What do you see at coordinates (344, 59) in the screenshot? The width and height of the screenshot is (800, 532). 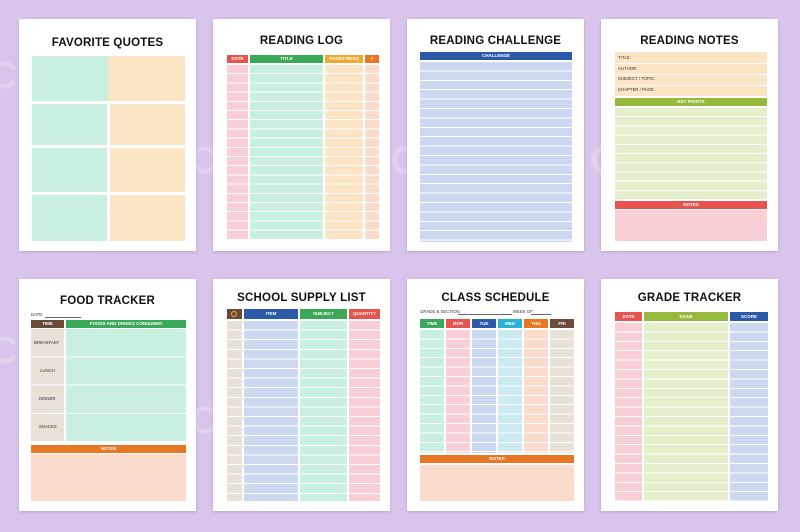 I see `column-header-pages-read: PAGES READ` at bounding box center [344, 59].